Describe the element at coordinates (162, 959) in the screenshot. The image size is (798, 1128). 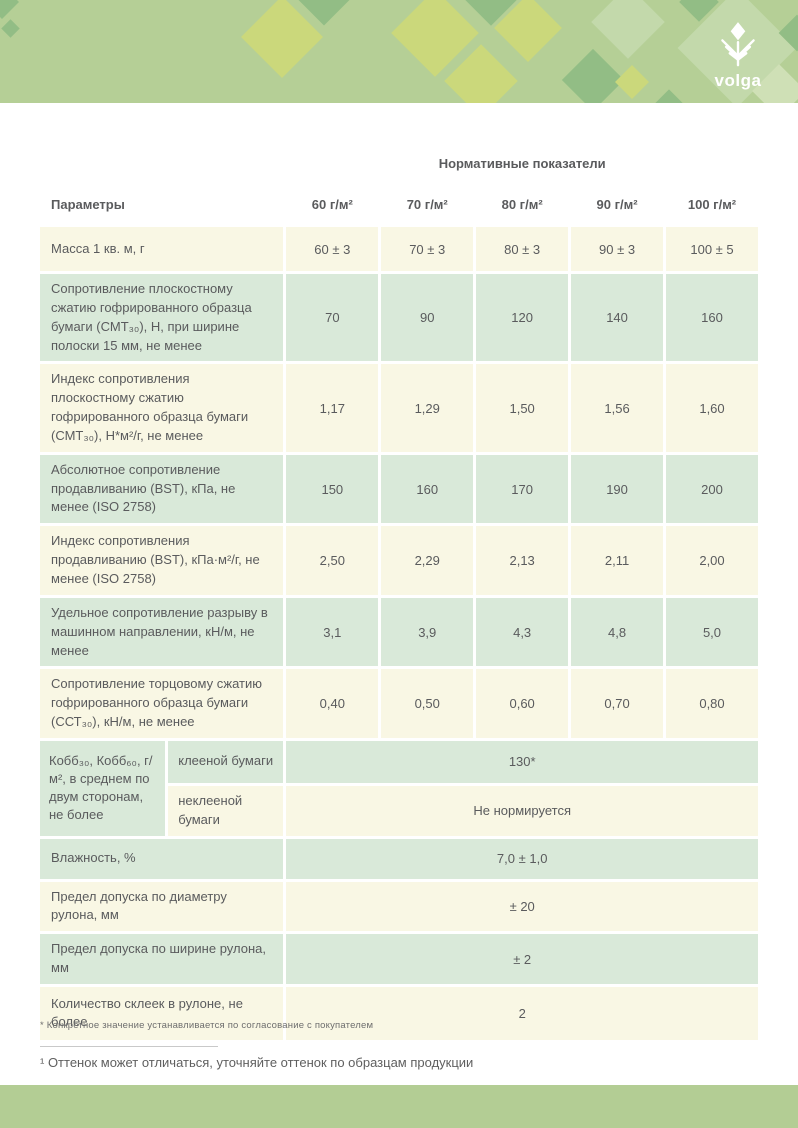
I see `param-cell: Предел допуска по ширине рулона, мм` at that location.